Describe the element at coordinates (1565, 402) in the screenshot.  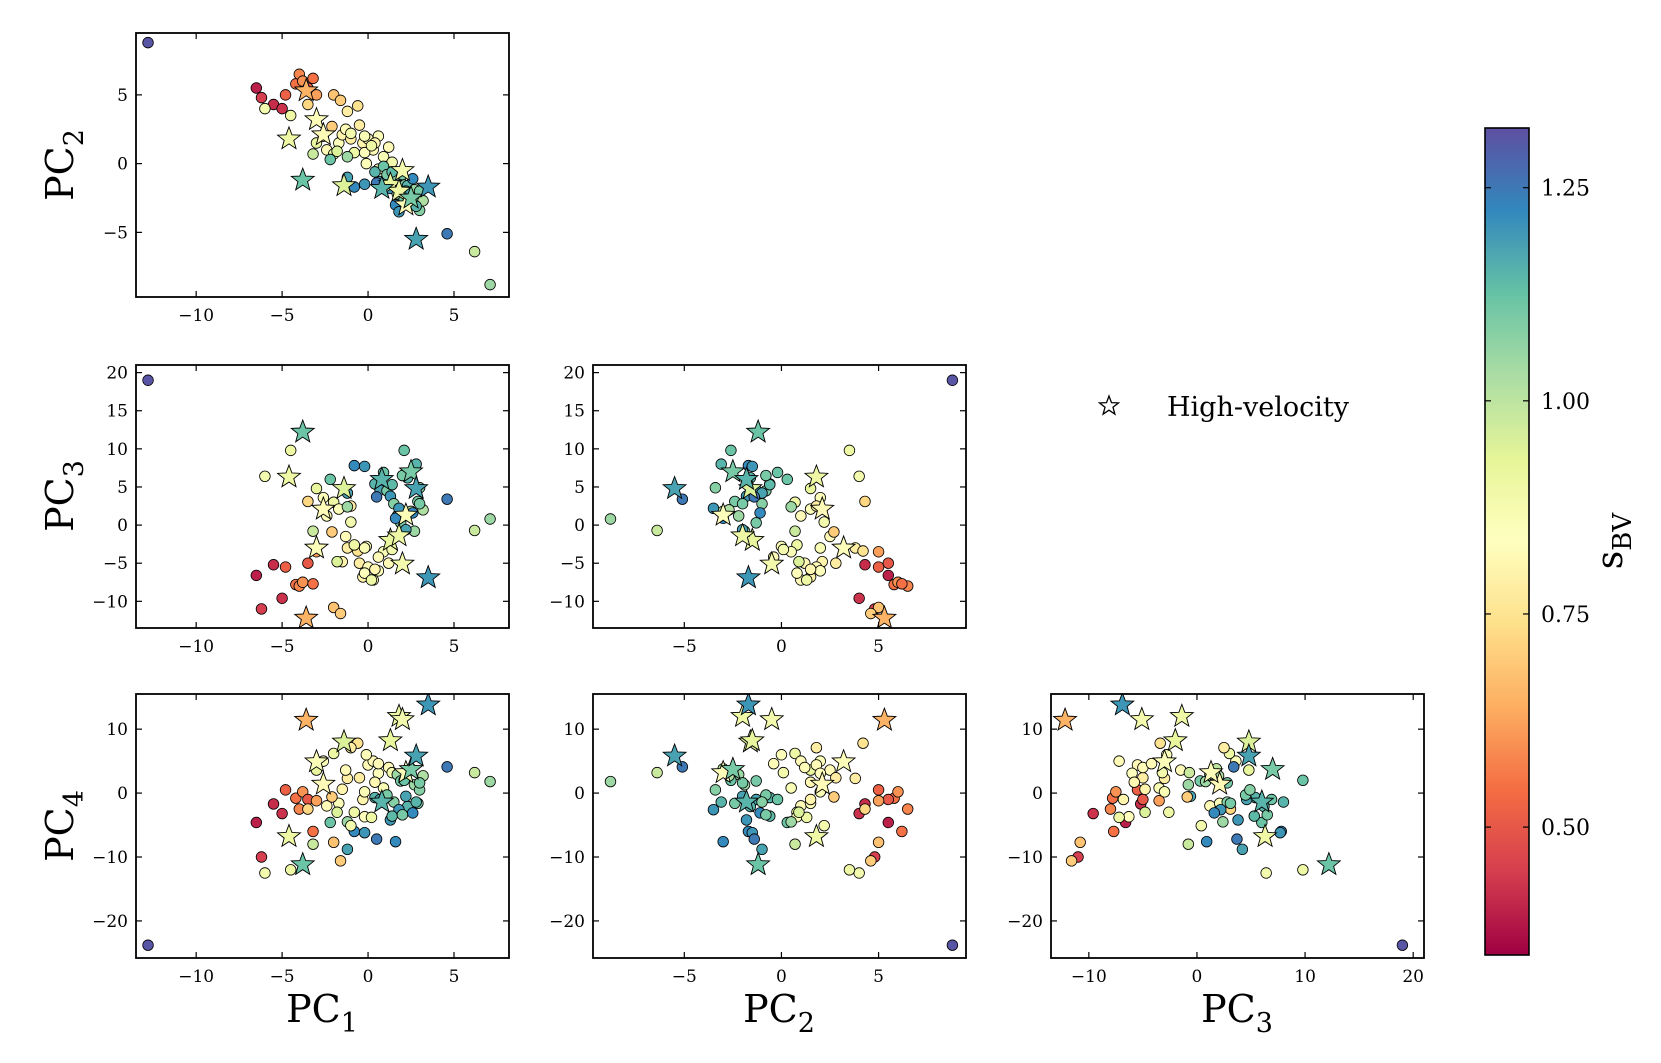
I see `colorbar-tick-label: 1.00` at that location.